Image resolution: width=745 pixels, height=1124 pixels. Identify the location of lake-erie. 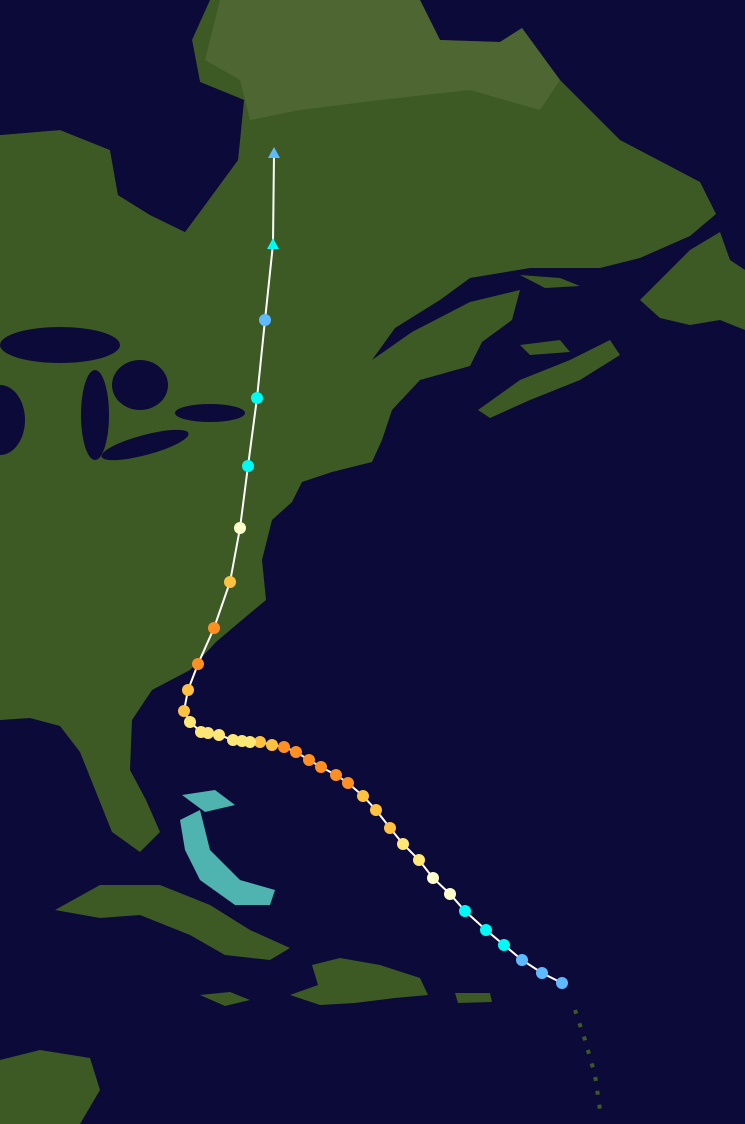
(145, 445).